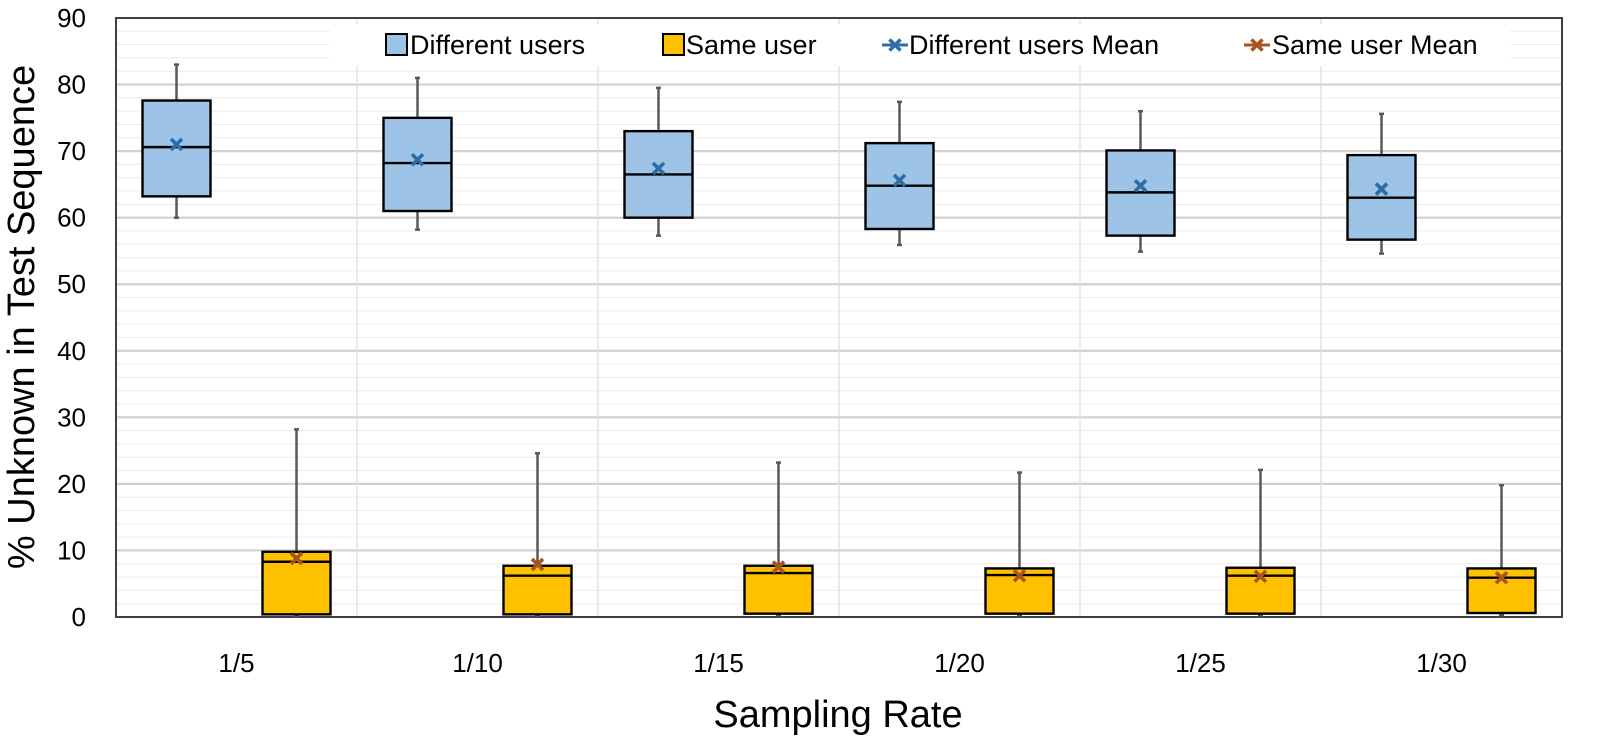  What do you see at coordinates (751, 45) in the screenshot?
I see `legend-label: Same user` at bounding box center [751, 45].